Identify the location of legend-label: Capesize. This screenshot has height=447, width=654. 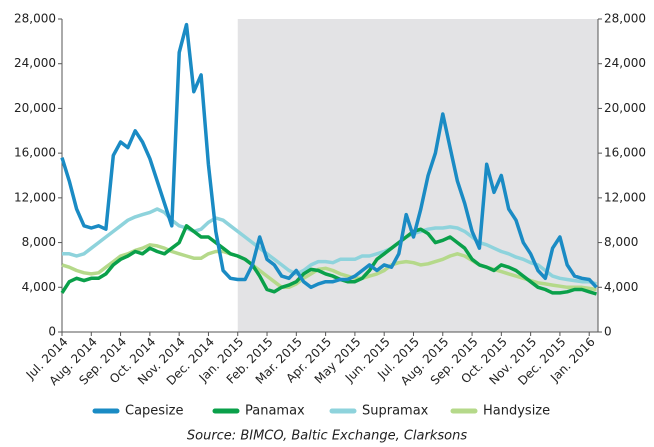
(154, 411).